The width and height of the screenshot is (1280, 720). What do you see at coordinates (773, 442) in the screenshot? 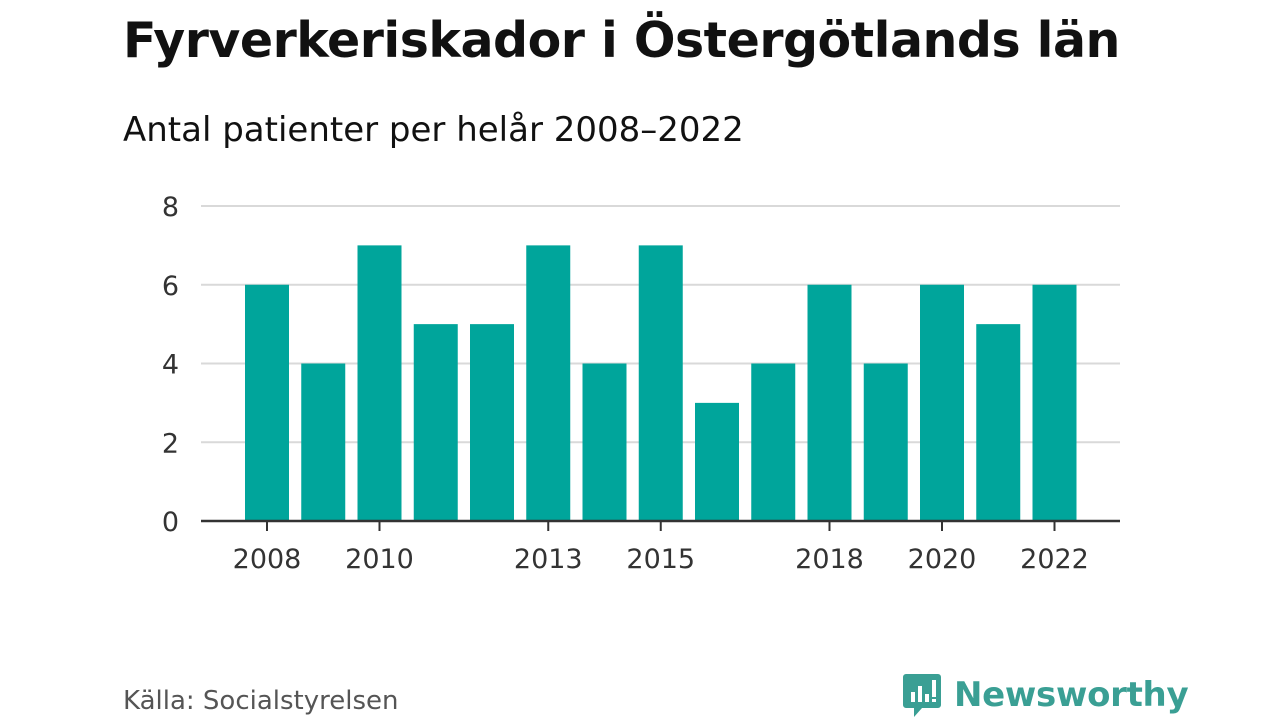
I see `bar-2017` at bounding box center [773, 442].